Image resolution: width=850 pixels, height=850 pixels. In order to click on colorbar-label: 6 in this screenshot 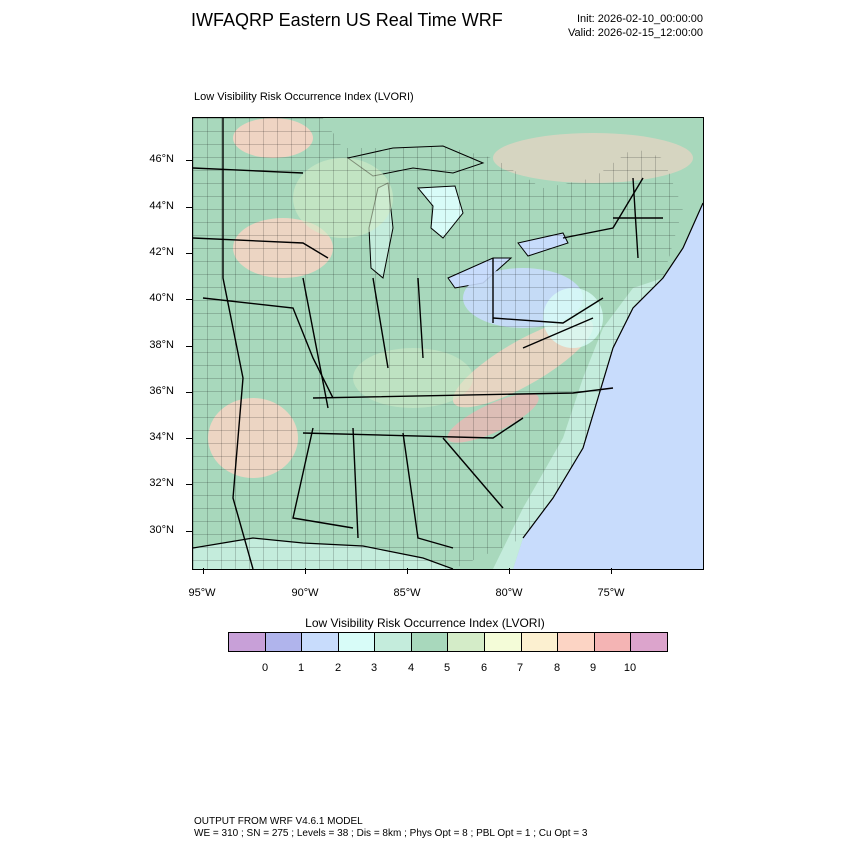, I will do `click(484, 668)`.